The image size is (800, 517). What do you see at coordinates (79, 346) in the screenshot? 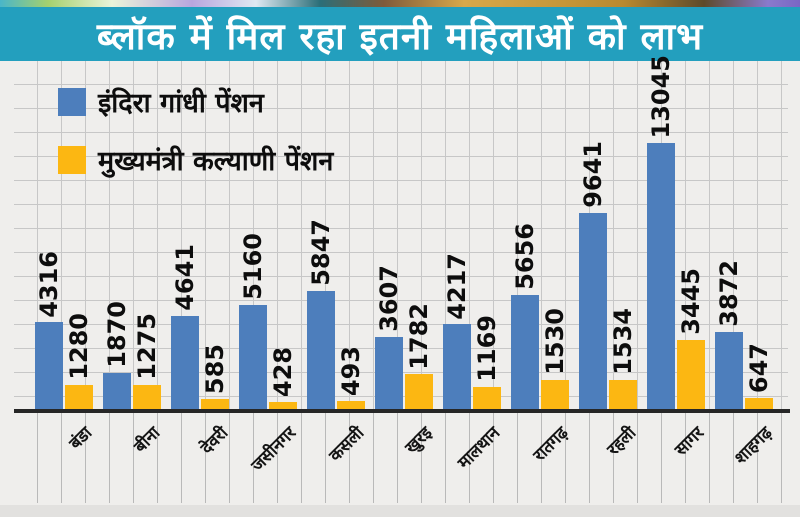
I see `bar-value-label: 1280` at bounding box center [79, 346].